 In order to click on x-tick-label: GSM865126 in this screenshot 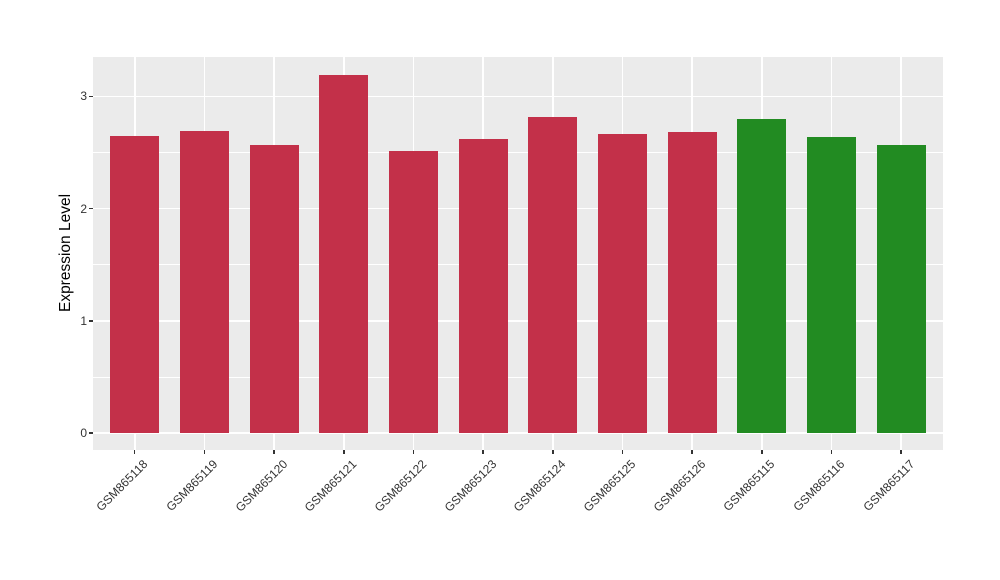, I will do `click(679, 486)`.